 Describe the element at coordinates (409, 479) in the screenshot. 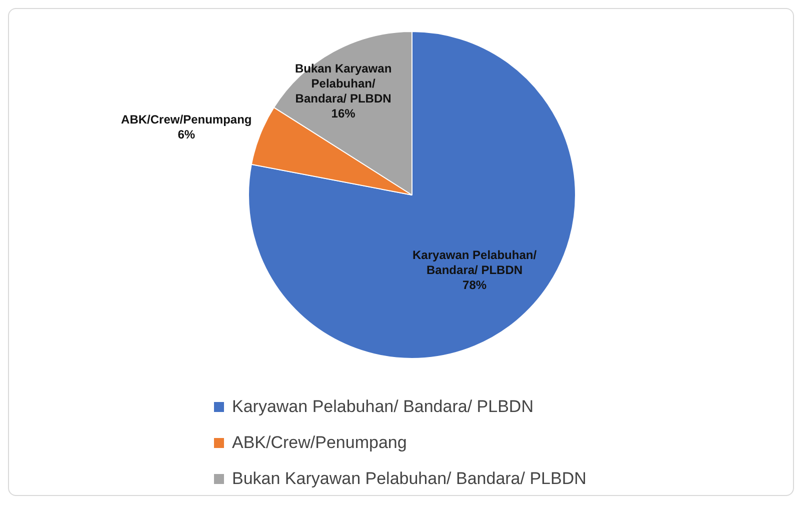

I see `legend-label: Bukan Karyawan Pelabuhan/ Bandara/ PLBDN` at that location.